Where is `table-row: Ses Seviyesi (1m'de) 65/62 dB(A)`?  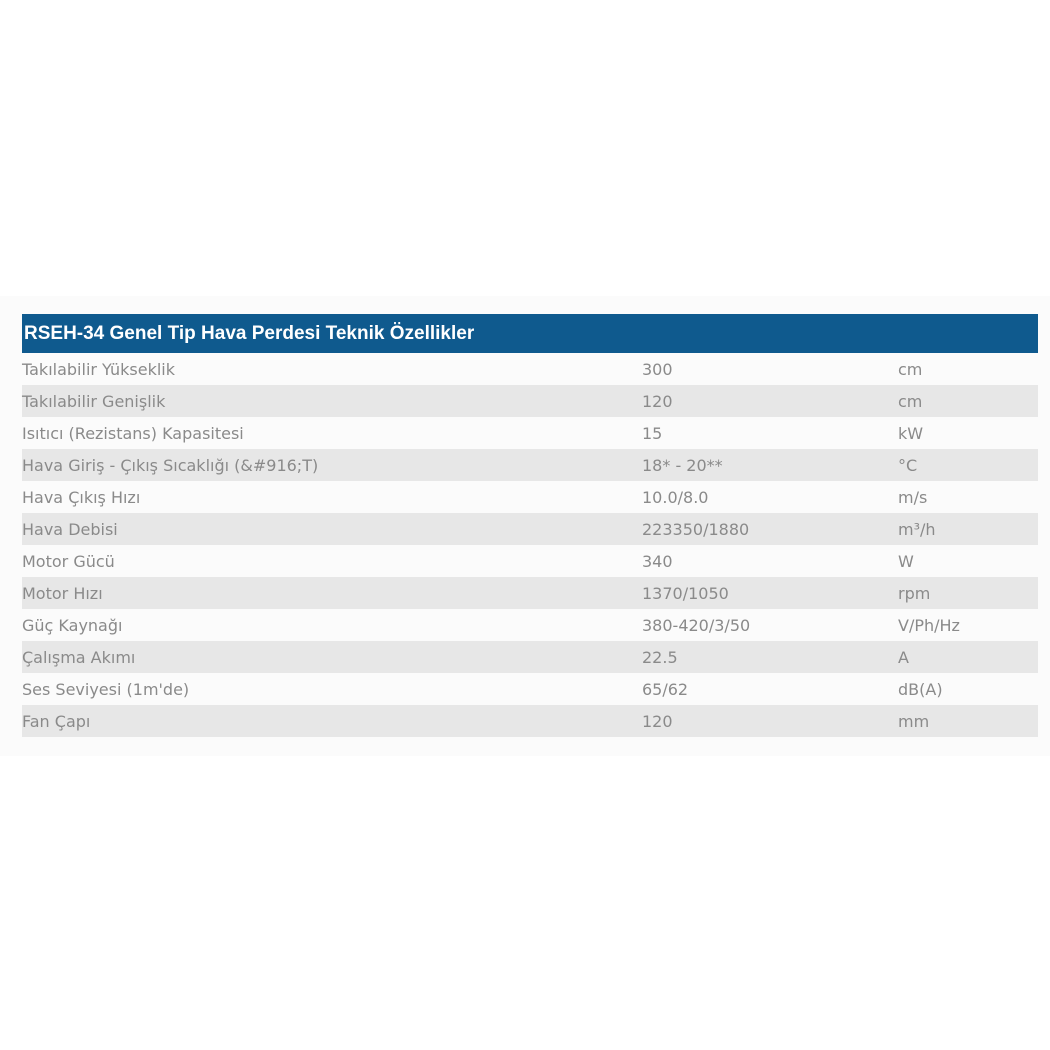 table-row: Ses Seviyesi (1m'de) 65/62 dB(A) is located at coordinates (530, 689).